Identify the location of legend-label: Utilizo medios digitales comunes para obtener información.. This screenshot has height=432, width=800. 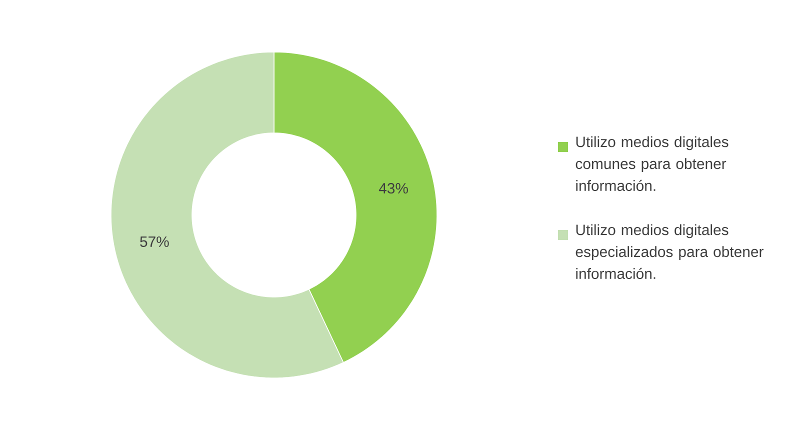
(652, 163).